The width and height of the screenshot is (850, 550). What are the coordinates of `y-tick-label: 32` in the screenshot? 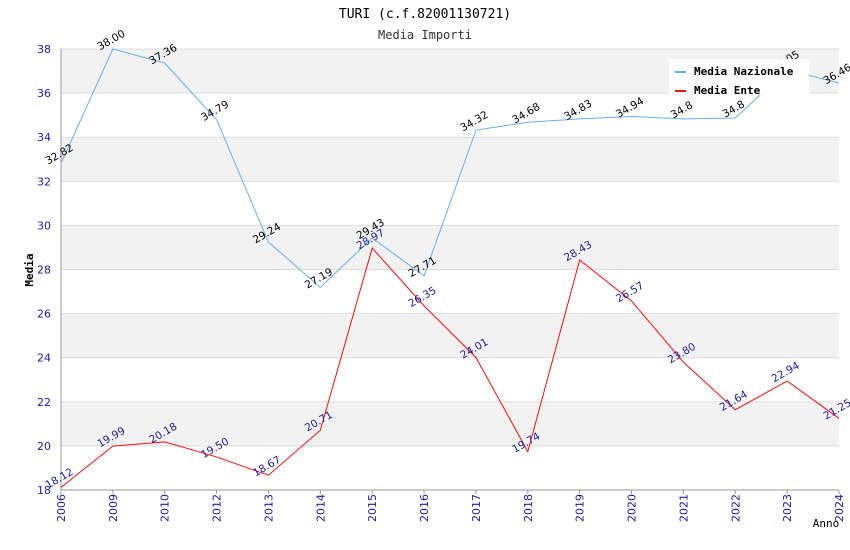 It's located at (44, 181).